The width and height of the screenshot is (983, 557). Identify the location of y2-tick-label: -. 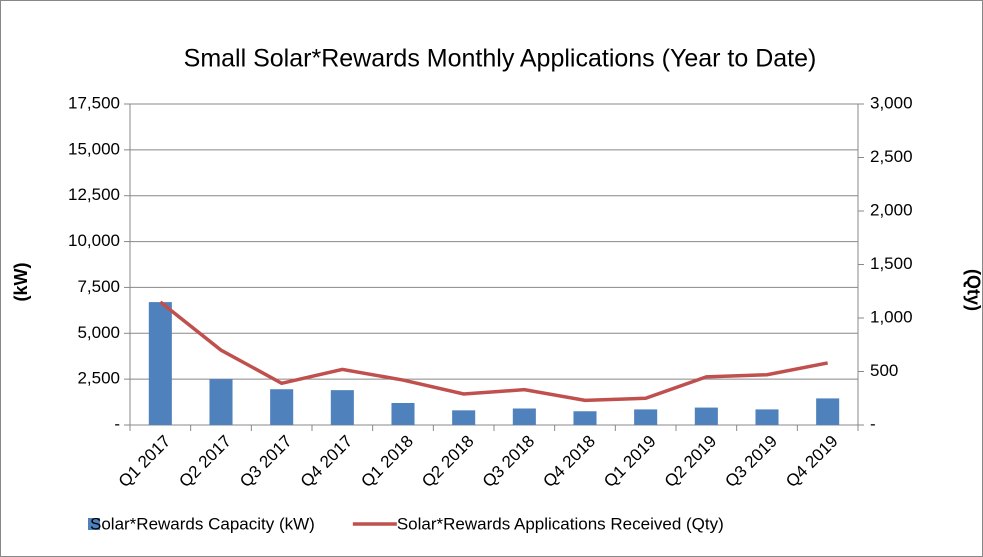
(873, 423).